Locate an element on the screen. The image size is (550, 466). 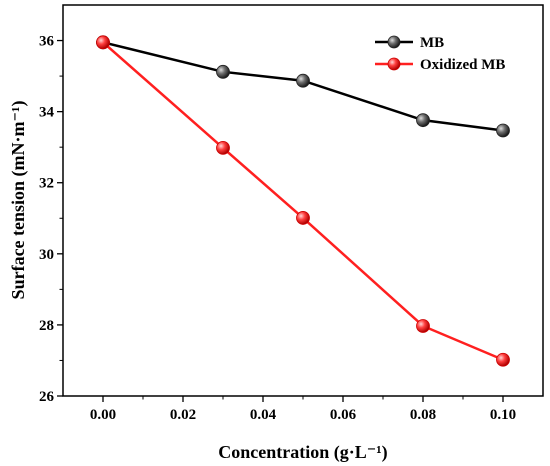
legend-label-oxidized-mb: Oxidized MB is located at coordinates (462, 65).